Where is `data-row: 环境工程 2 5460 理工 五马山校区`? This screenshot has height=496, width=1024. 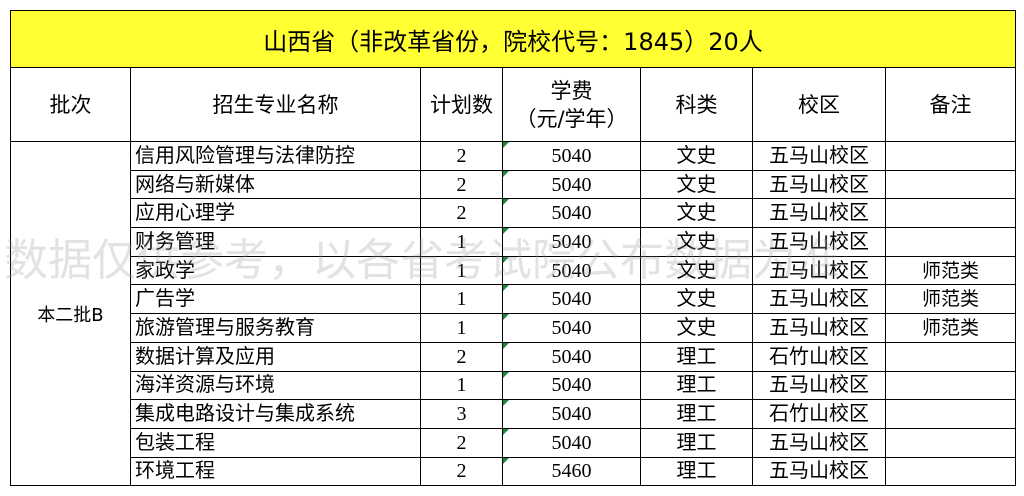 data-row: 环境工程 2 5460 理工 五马山校区 is located at coordinates (514, 471).